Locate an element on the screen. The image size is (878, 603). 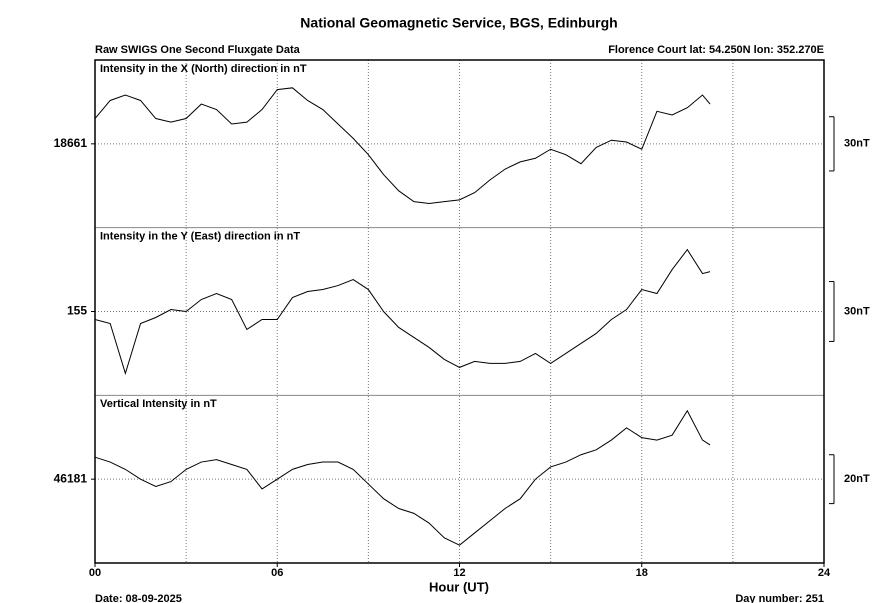
x-tick-label: 12 is located at coordinates (459, 573).